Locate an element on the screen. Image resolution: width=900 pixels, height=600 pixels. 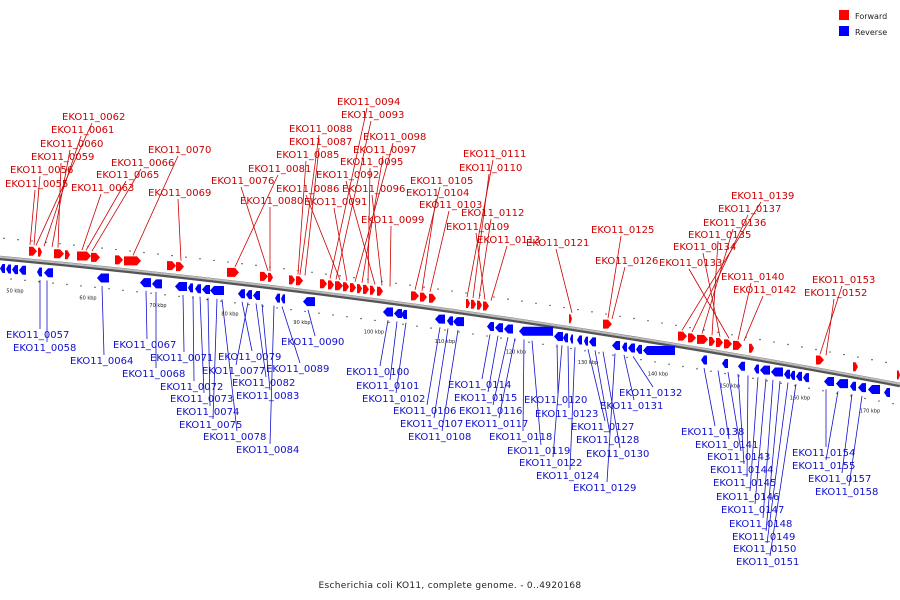
tick-label: 110 kbp is located at coordinates (445, 342).